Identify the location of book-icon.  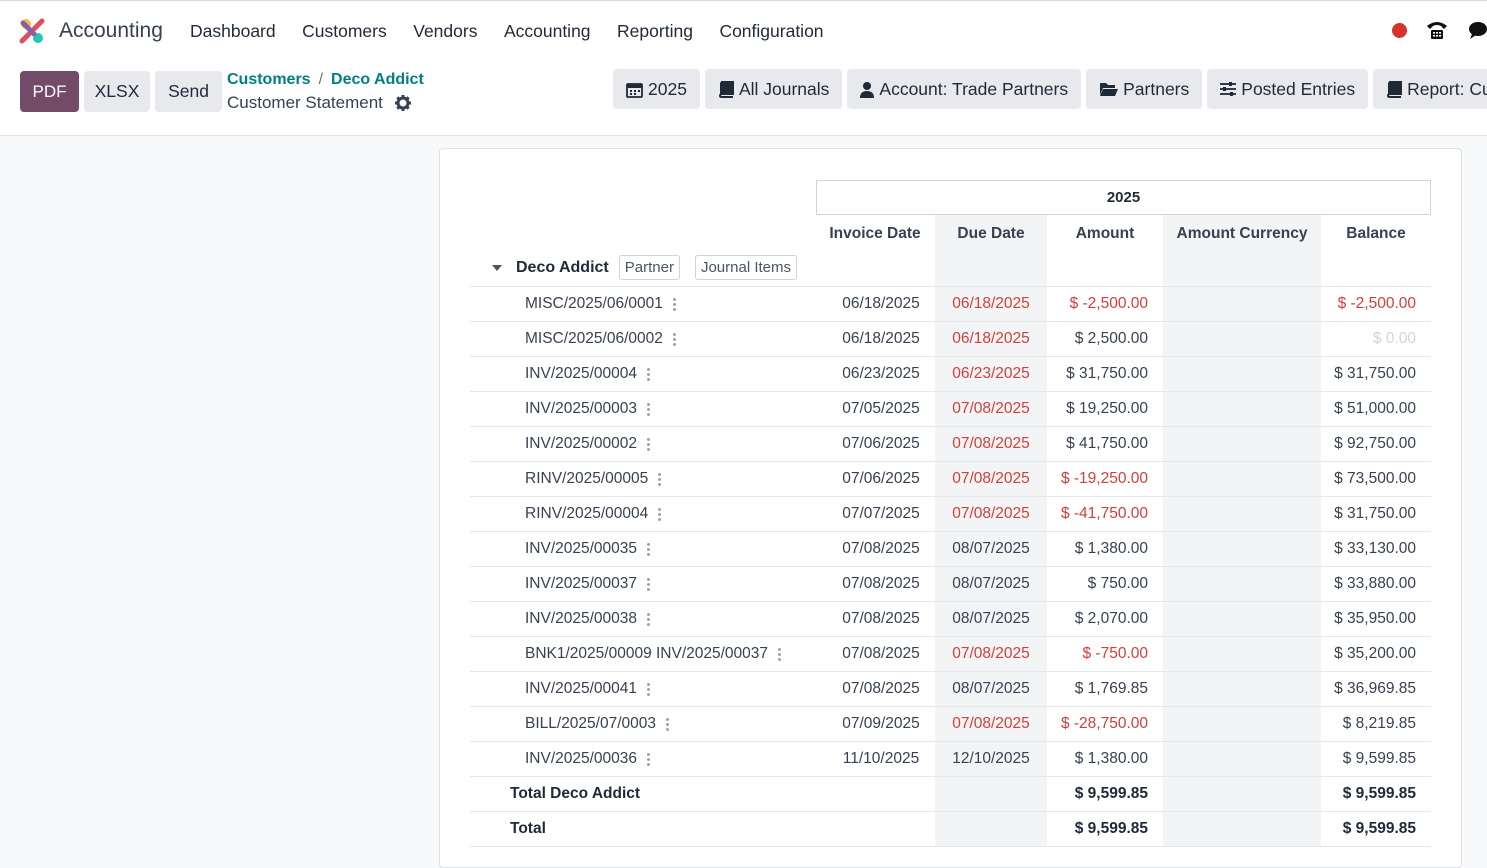
(726, 89).